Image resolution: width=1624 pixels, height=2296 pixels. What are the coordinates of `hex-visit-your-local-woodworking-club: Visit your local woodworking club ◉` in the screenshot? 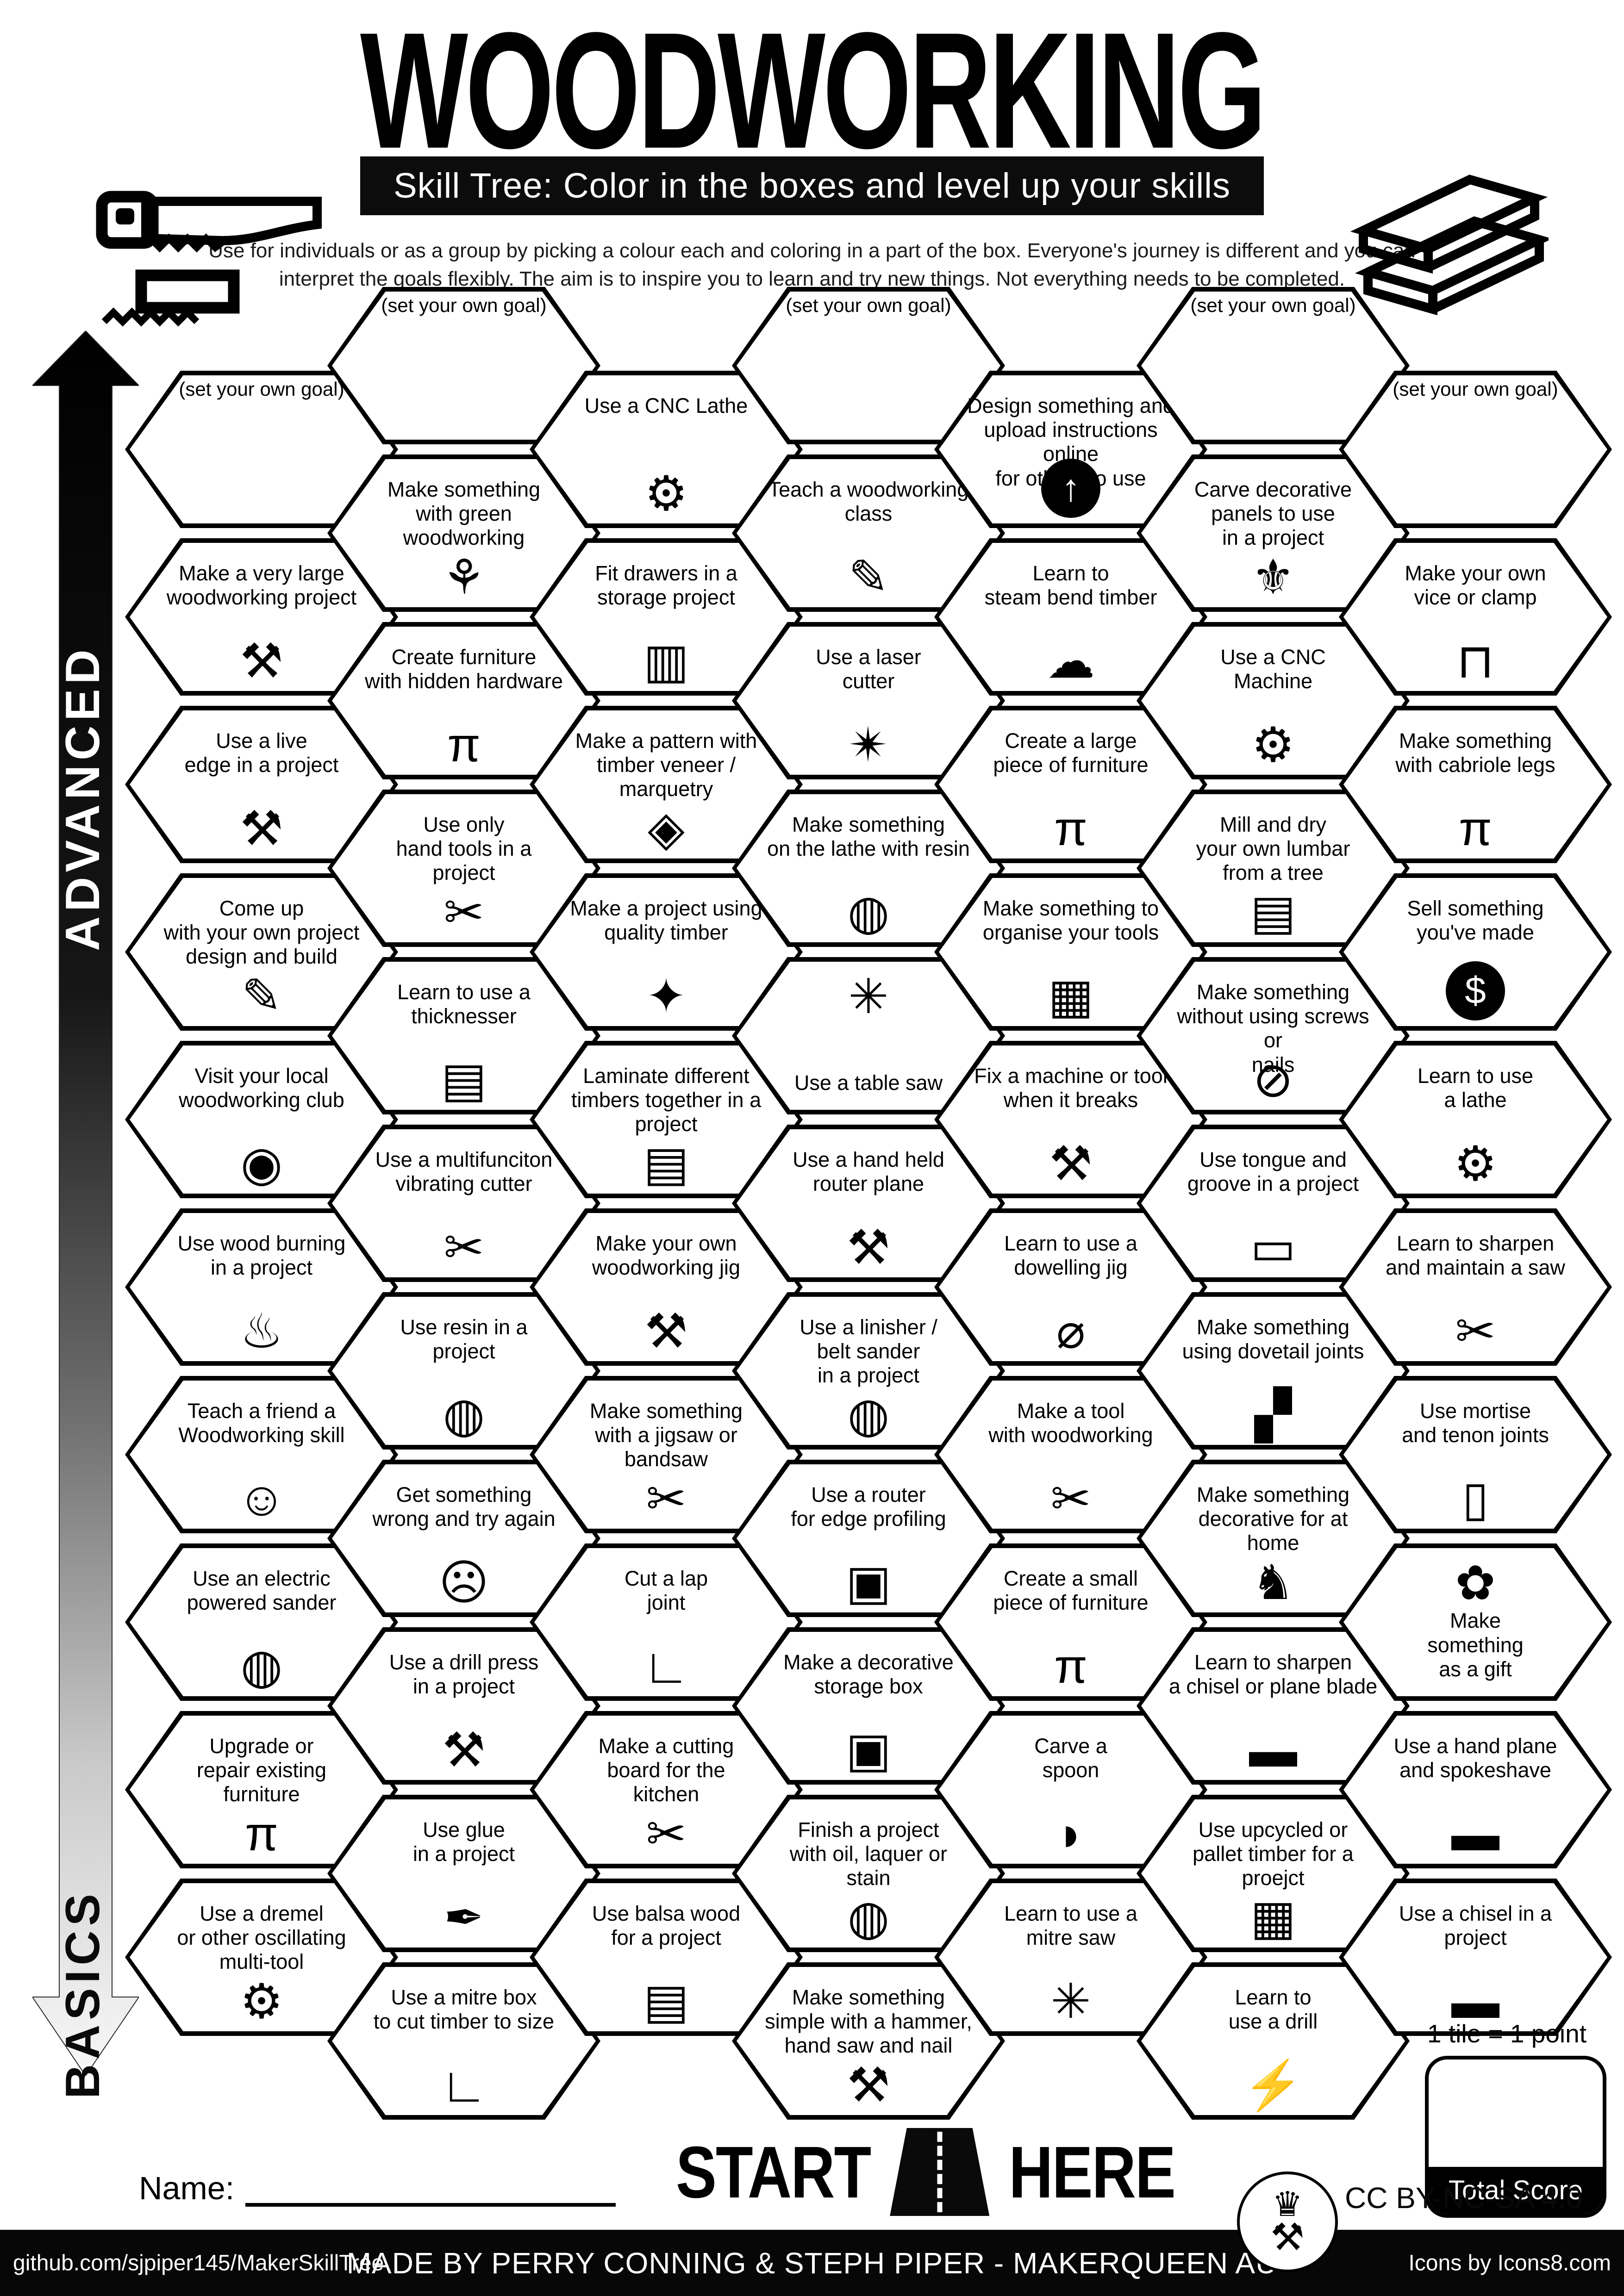 It's located at (261, 1119).